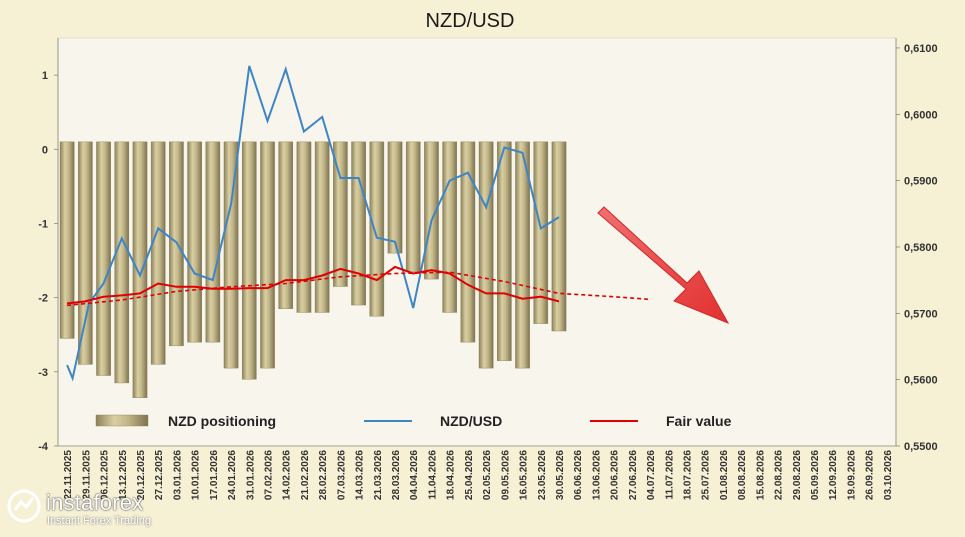 The height and width of the screenshot is (537, 965). I want to click on x-tick-label: 26.09.2026, so click(870, 475).